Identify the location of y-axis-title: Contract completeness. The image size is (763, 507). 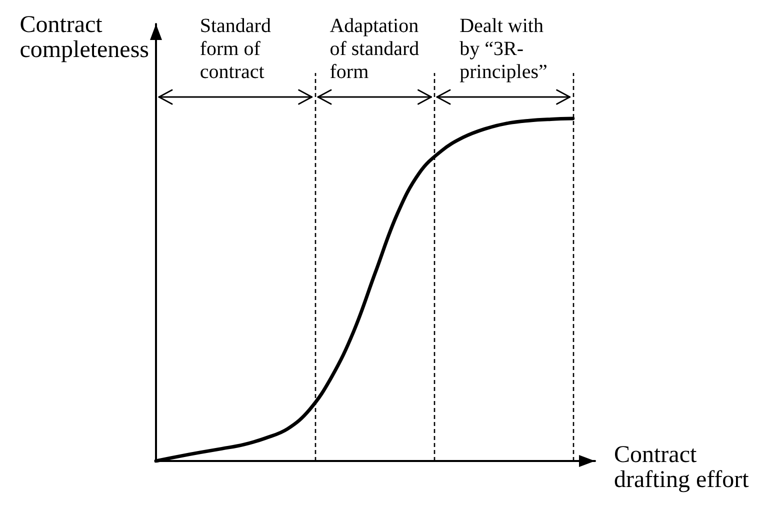
(84, 37).